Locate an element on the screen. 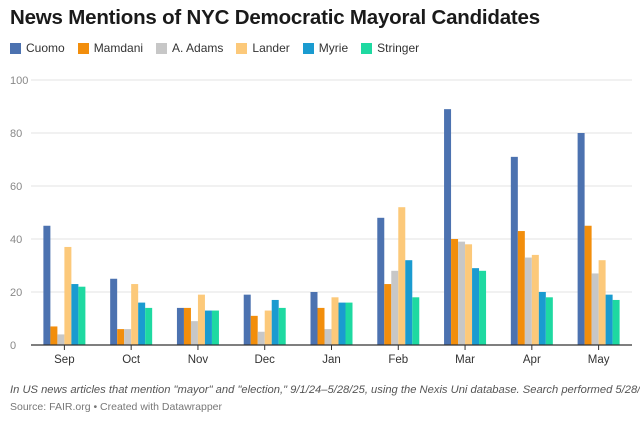 Image resolution: width=640 pixels, height=421 pixels. legend-item: Myrie is located at coordinates (325, 48).